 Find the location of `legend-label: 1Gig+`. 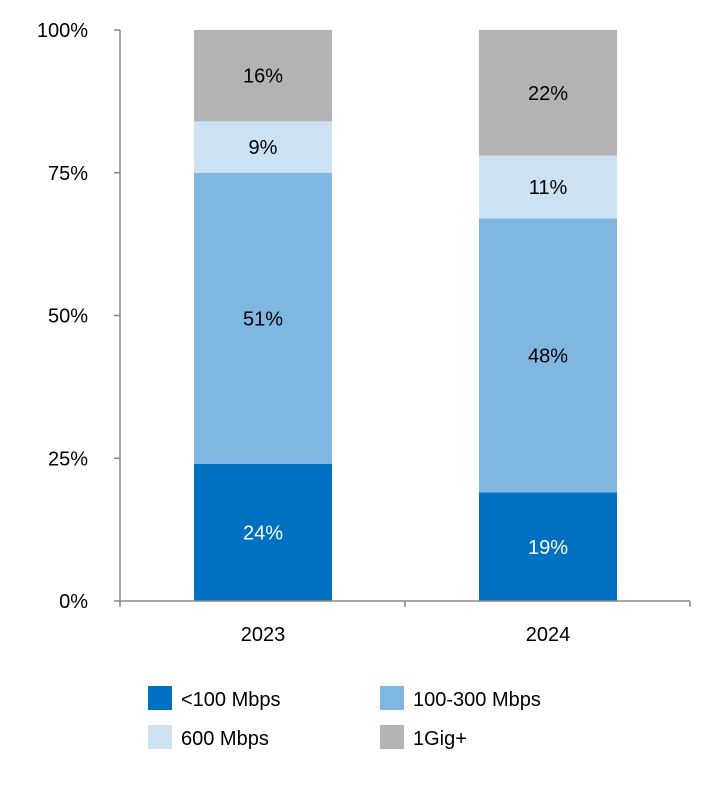

legend-label: 1Gig+ is located at coordinates (440, 739).